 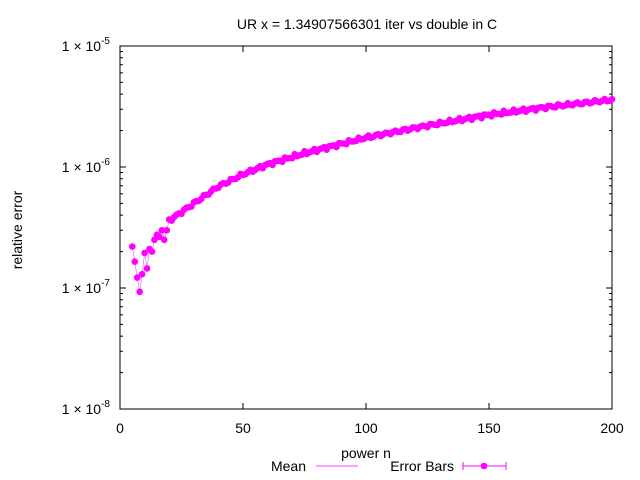 What do you see at coordinates (105, 404) in the screenshot?
I see `y-tick-exponent: -8` at bounding box center [105, 404].